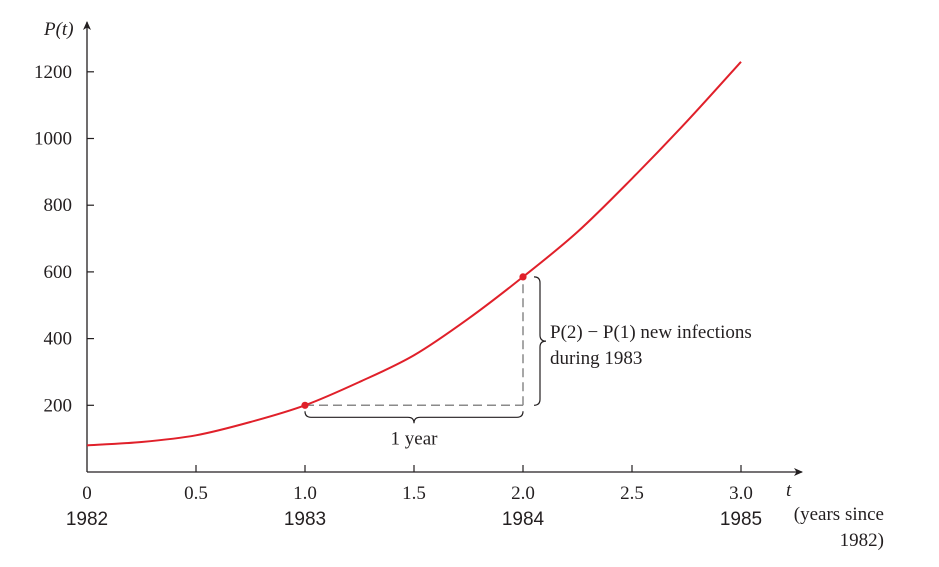  What do you see at coordinates (58, 29) in the screenshot?
I see `y-axis-label: P(t)` at bounding box center [58, 29].